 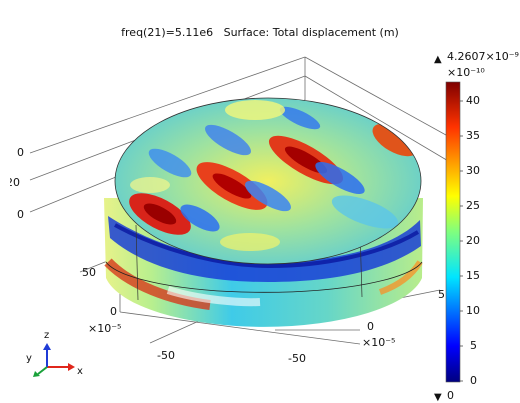 I want to click on colorbar-tick: 10, so click(x=473, y=310).